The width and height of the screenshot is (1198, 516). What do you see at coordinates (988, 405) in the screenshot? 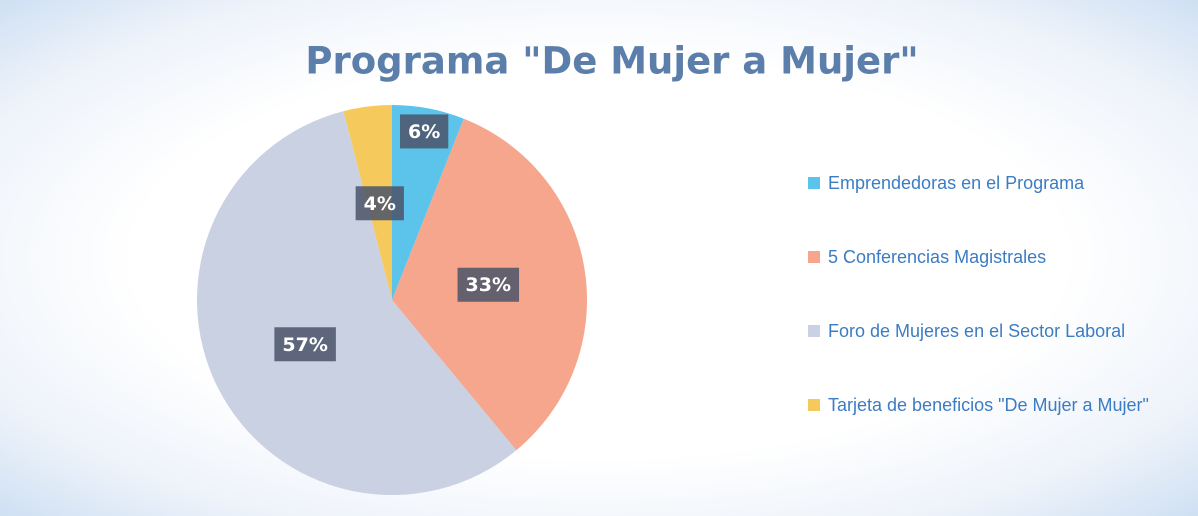
I see `legend-label: Tarjeta de beneficios "De Mujer a Mujer"` at bounding box center [988, 405].